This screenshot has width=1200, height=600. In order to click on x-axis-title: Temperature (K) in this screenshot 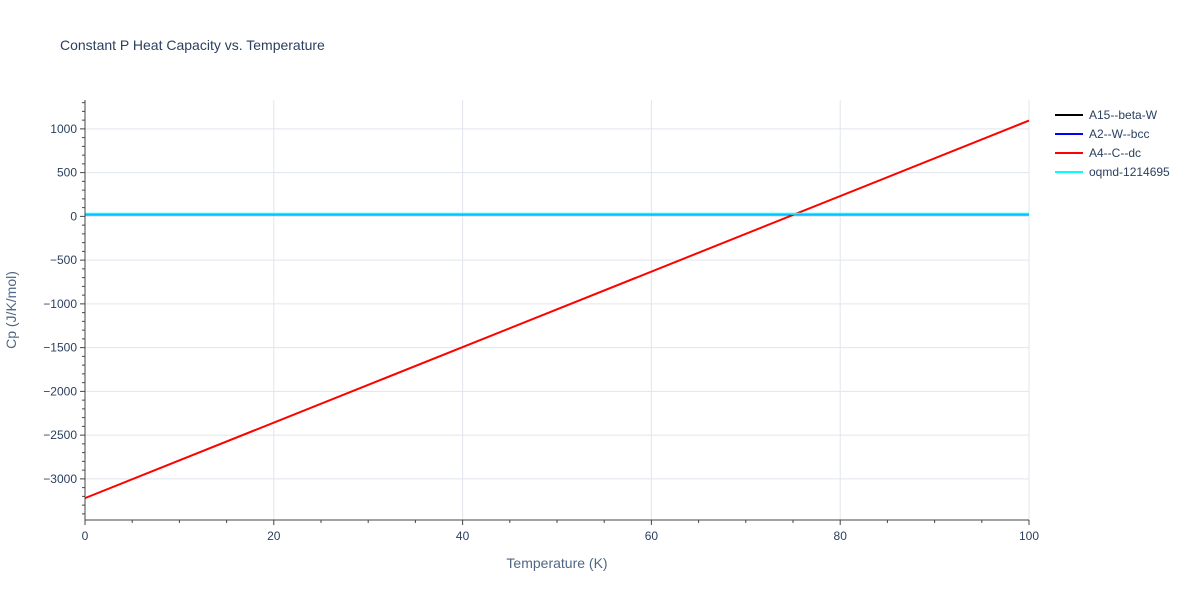, I will do `click(556, 563)`.